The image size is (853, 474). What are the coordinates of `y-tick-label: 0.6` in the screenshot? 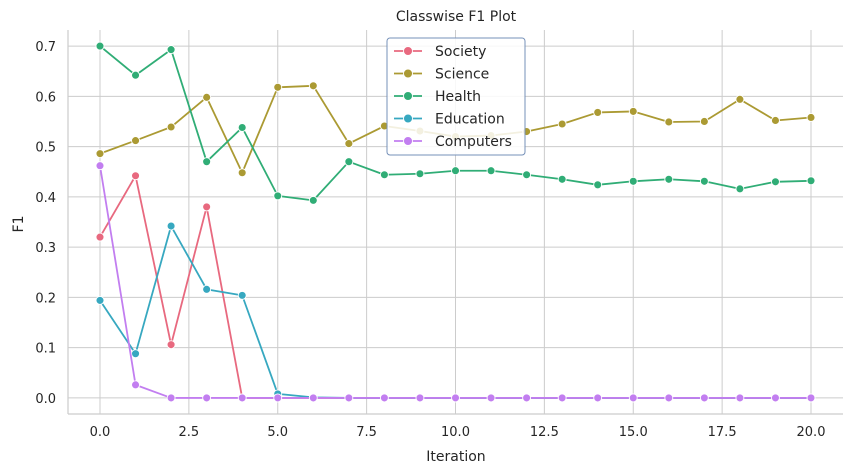 It's located at (45, 97).